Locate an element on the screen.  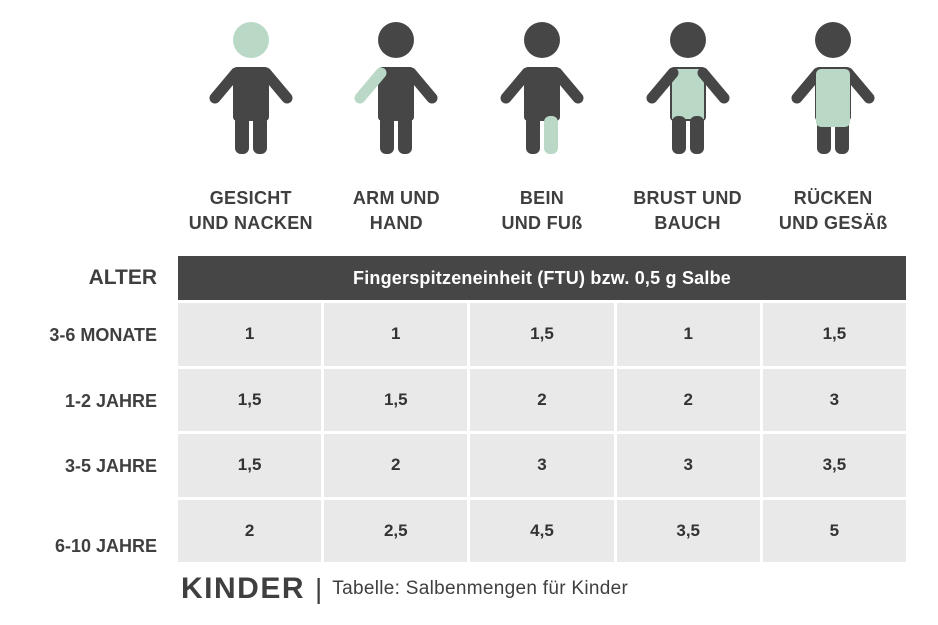
child-back-highlight-icon is located at coordinates (833, 88).